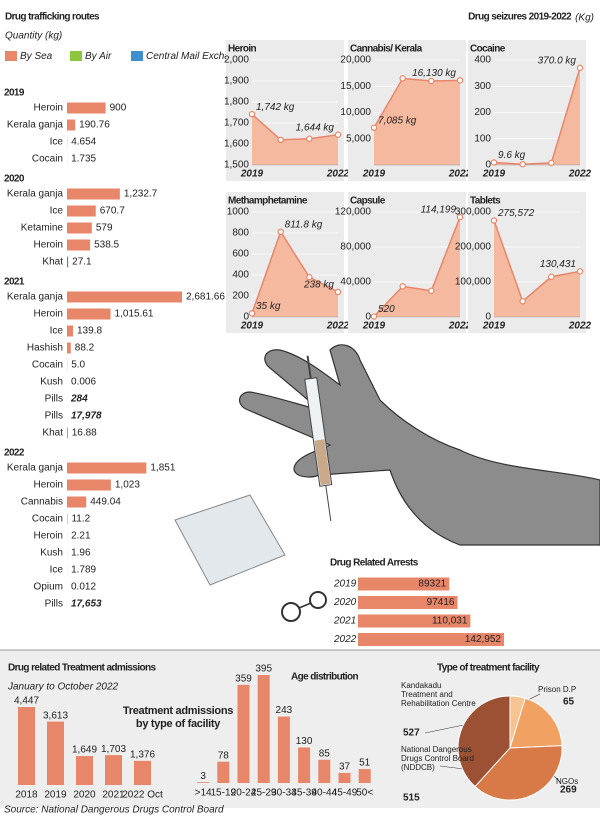 This screenshot has width=600, height=816. Describe the element at coordinates (238, 212) in the screenshot. I see `y-tick-label: 1000` at that location.